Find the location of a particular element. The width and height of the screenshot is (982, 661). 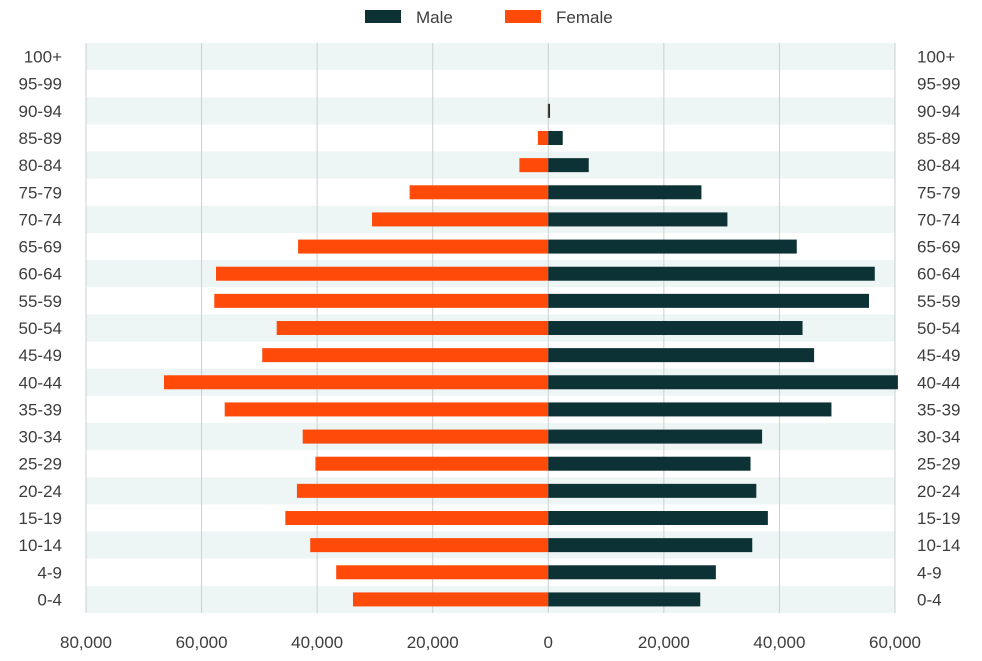

x-tick-label: 0 is located at coordinates (548, 642).